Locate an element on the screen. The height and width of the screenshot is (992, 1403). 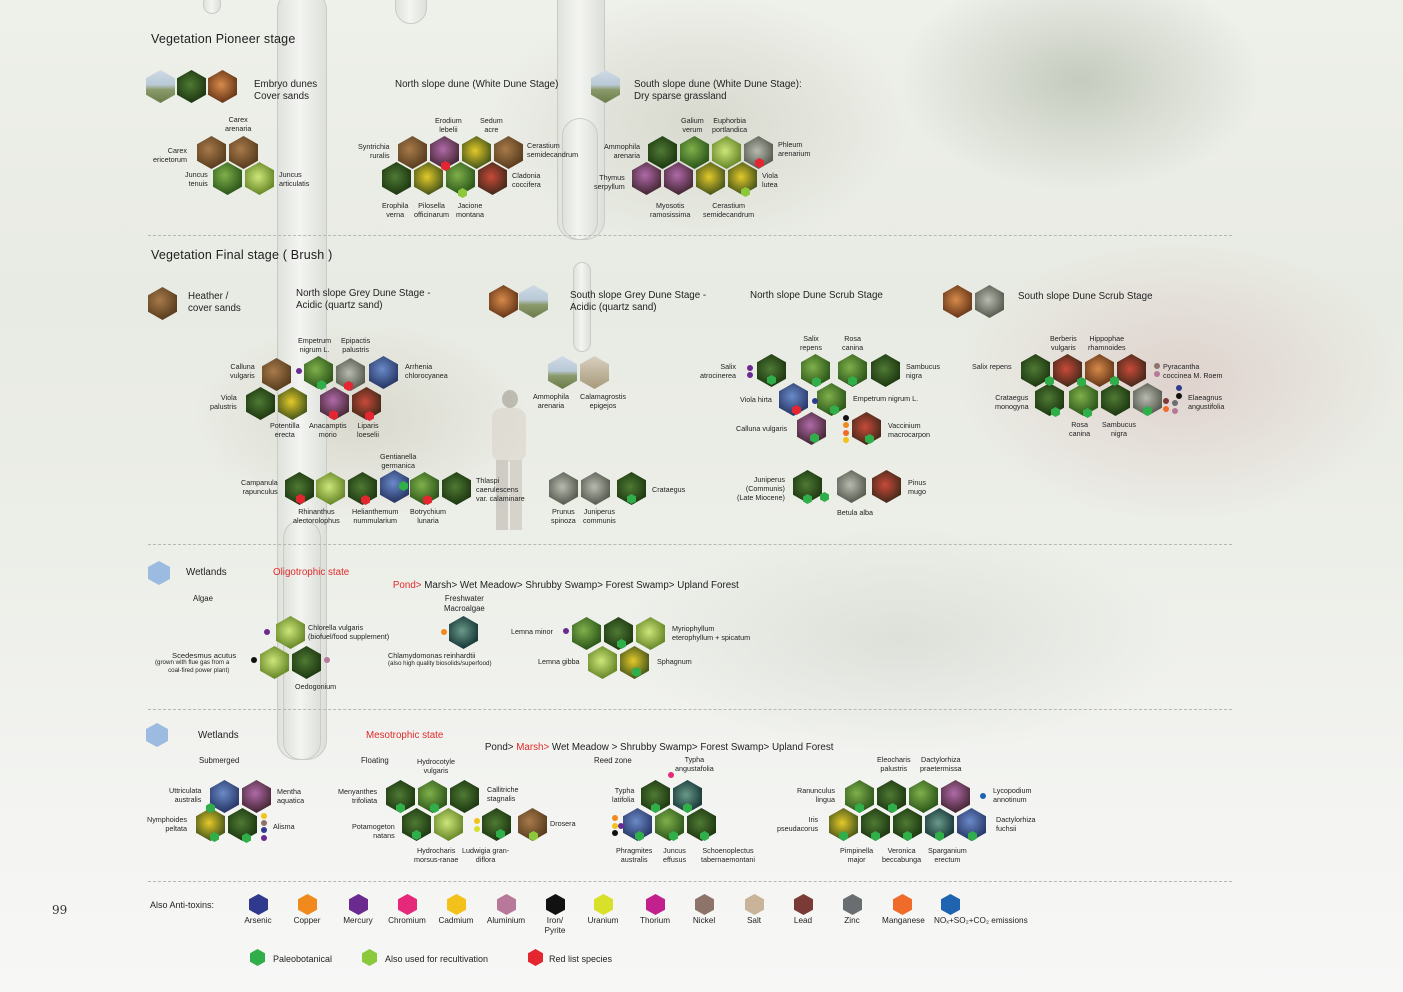
species-label: Thymus serpyllum is located at coordinates (609, 182).